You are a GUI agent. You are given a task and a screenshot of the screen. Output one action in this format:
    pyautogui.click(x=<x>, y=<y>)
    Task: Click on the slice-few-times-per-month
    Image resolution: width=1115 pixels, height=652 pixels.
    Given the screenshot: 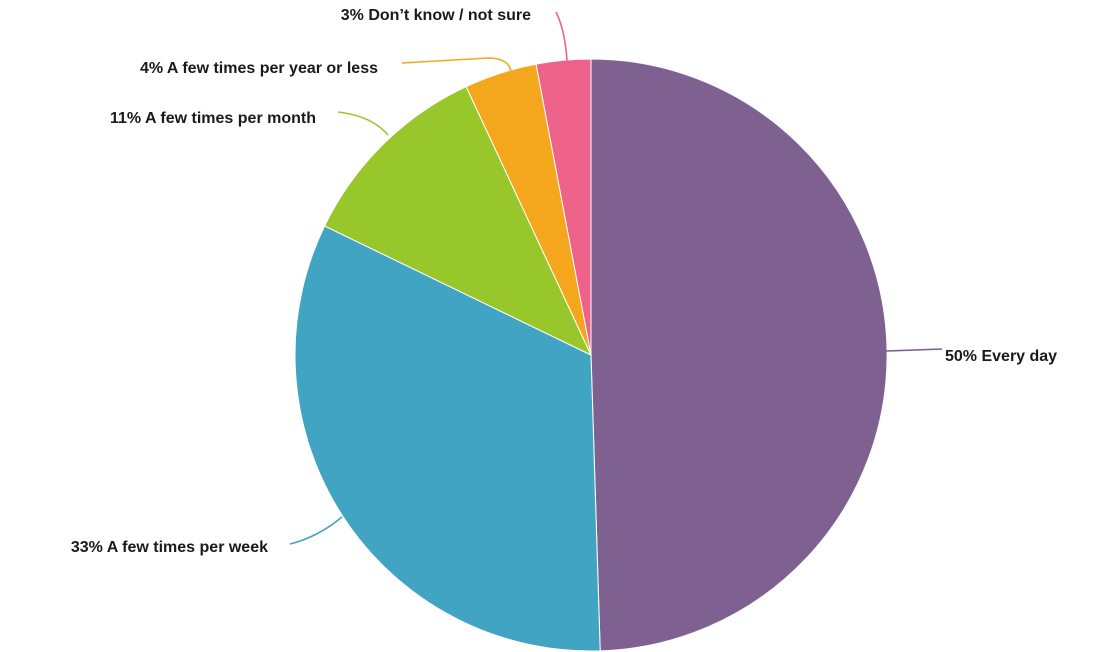 What is the action you would take?
    pyautogui.click(x=458, y=221)
    